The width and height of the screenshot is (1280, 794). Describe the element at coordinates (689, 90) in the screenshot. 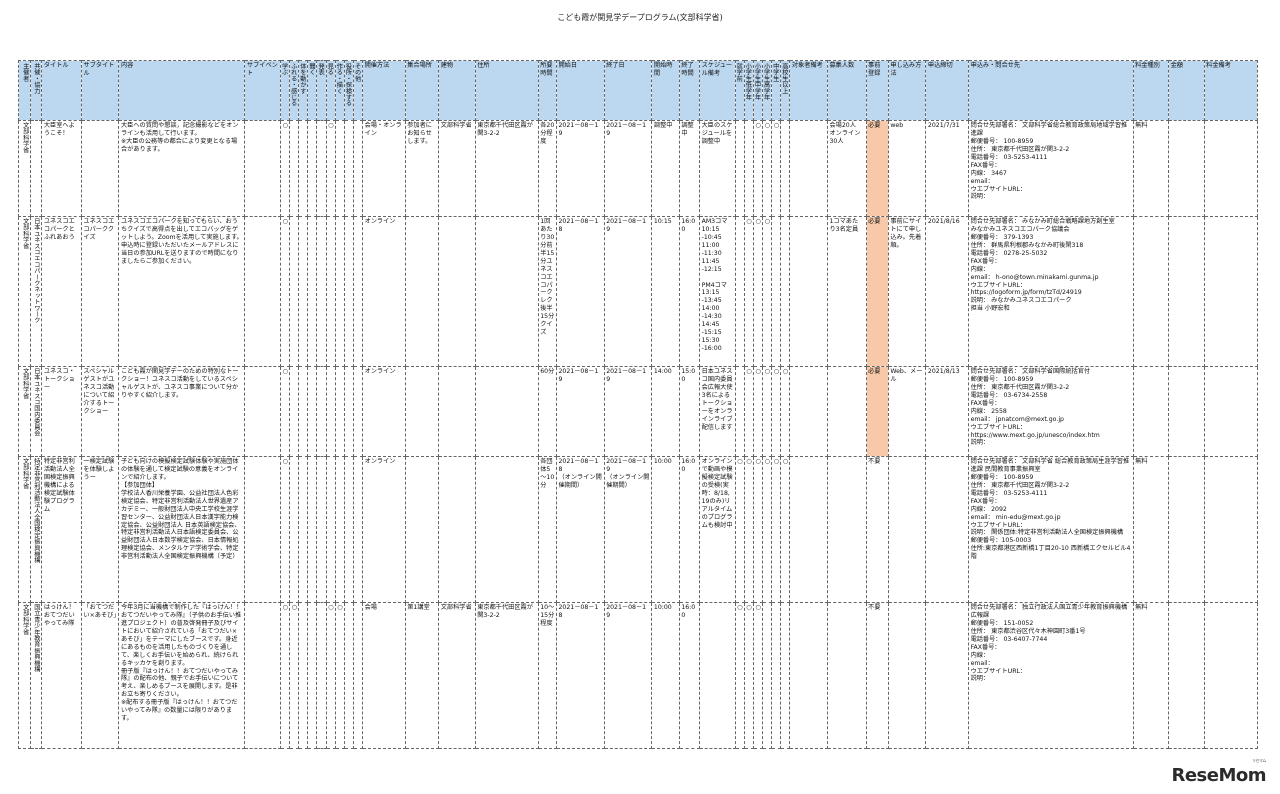

I see `column-header-end_time: 終了時間` at that location.